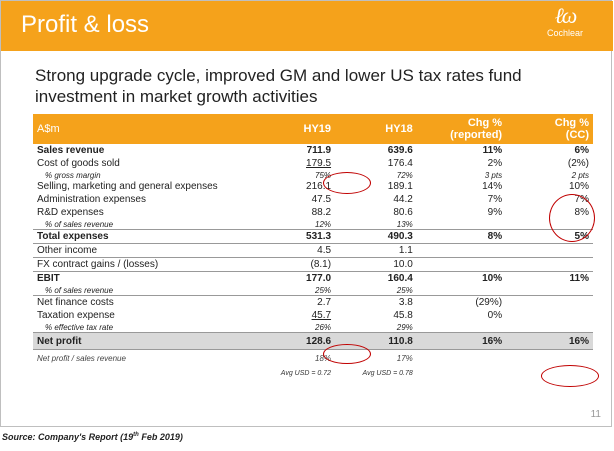  What do you see at coordinates (160, 437) in the screenshot?
I see `source-suffix: Feb 2019)` at bounding box center [160, 437].